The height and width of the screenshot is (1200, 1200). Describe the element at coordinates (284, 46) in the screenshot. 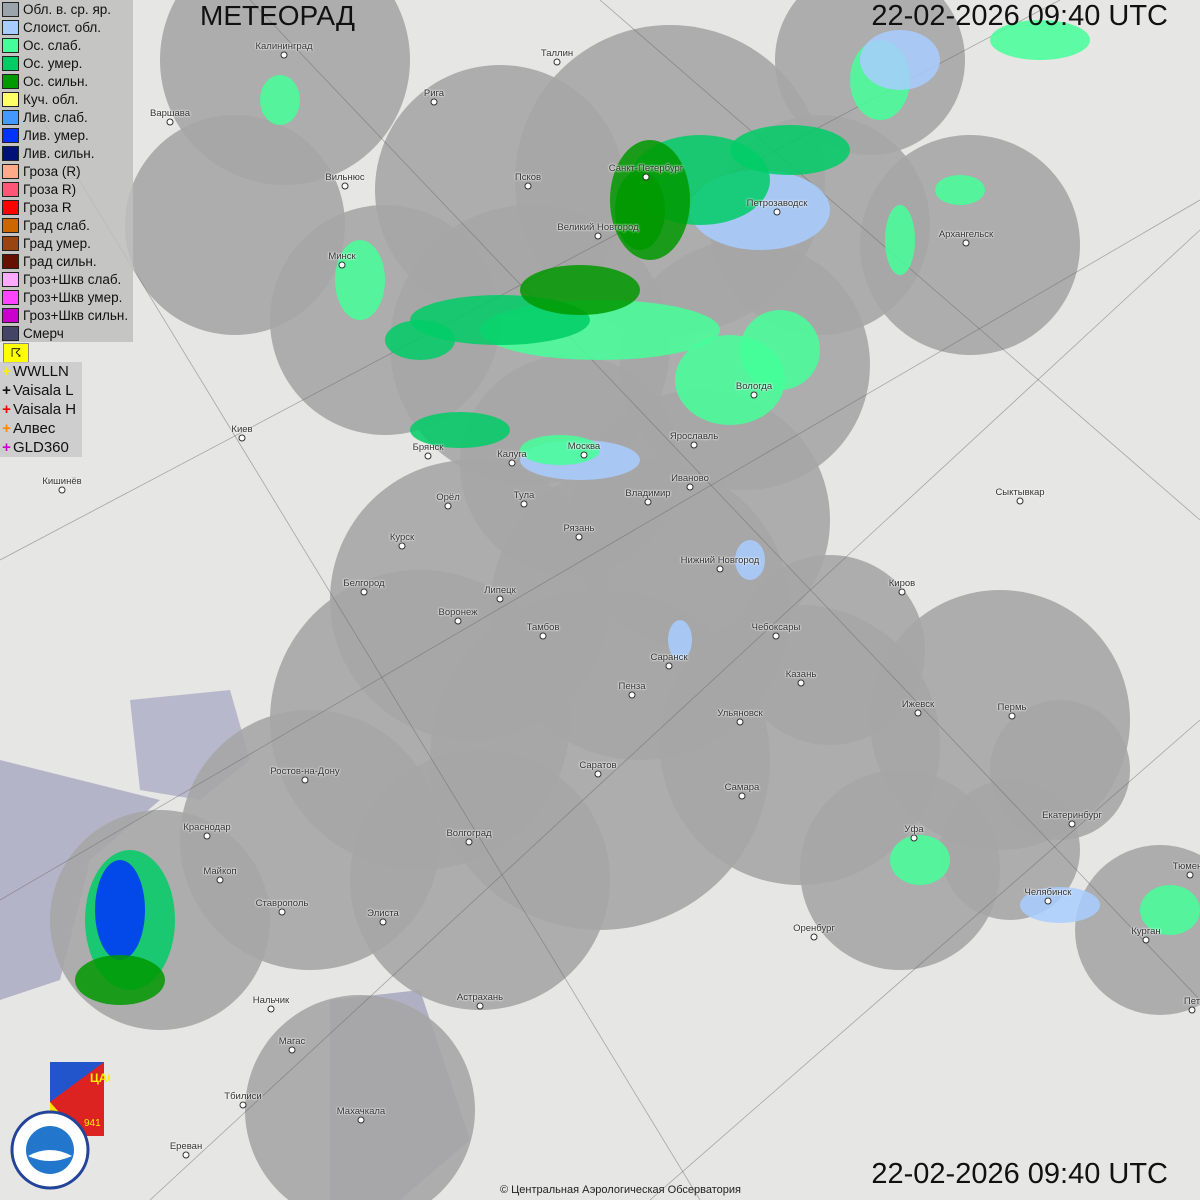

I see `city-label: Калининград` at that location.